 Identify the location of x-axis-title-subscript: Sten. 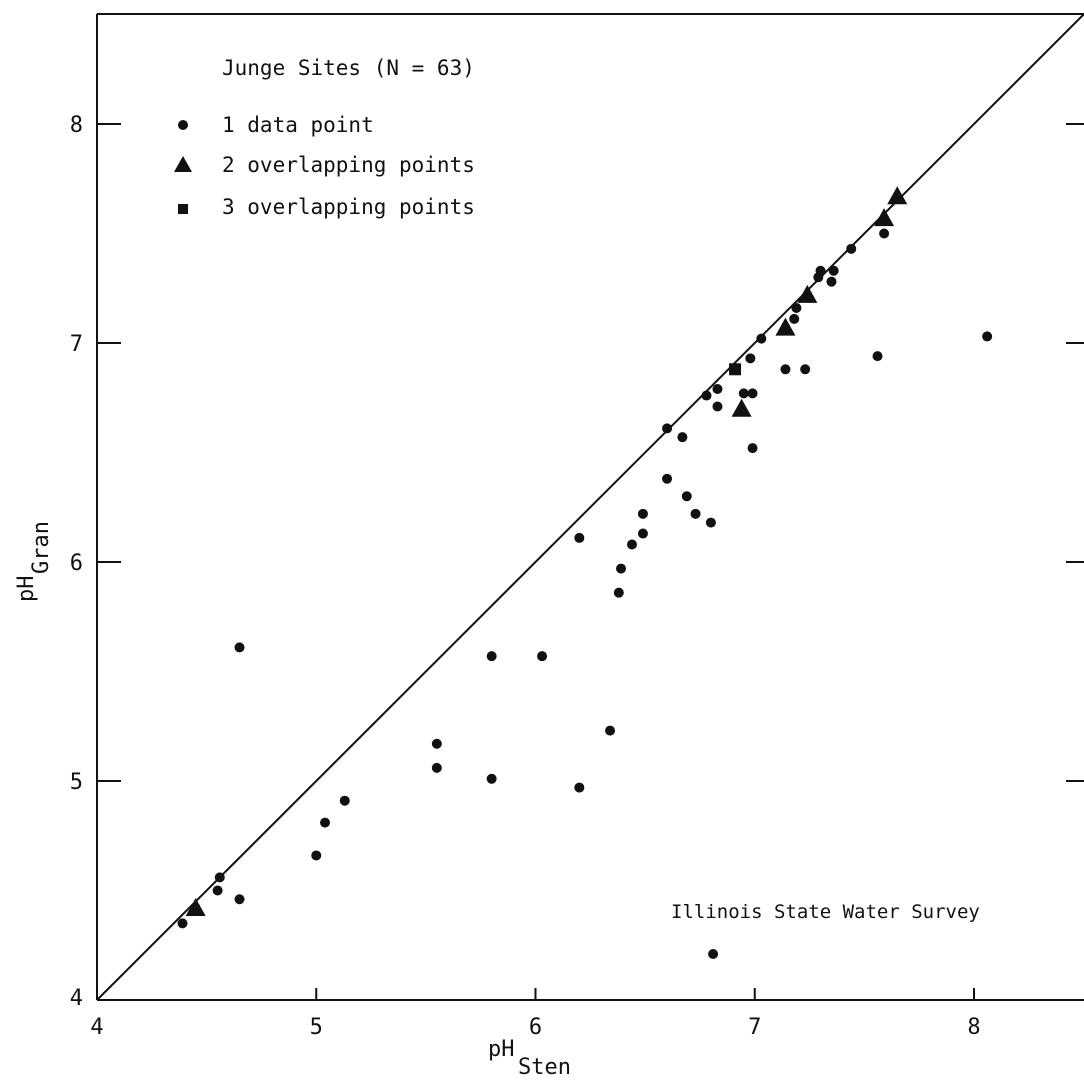
(544, 1067).